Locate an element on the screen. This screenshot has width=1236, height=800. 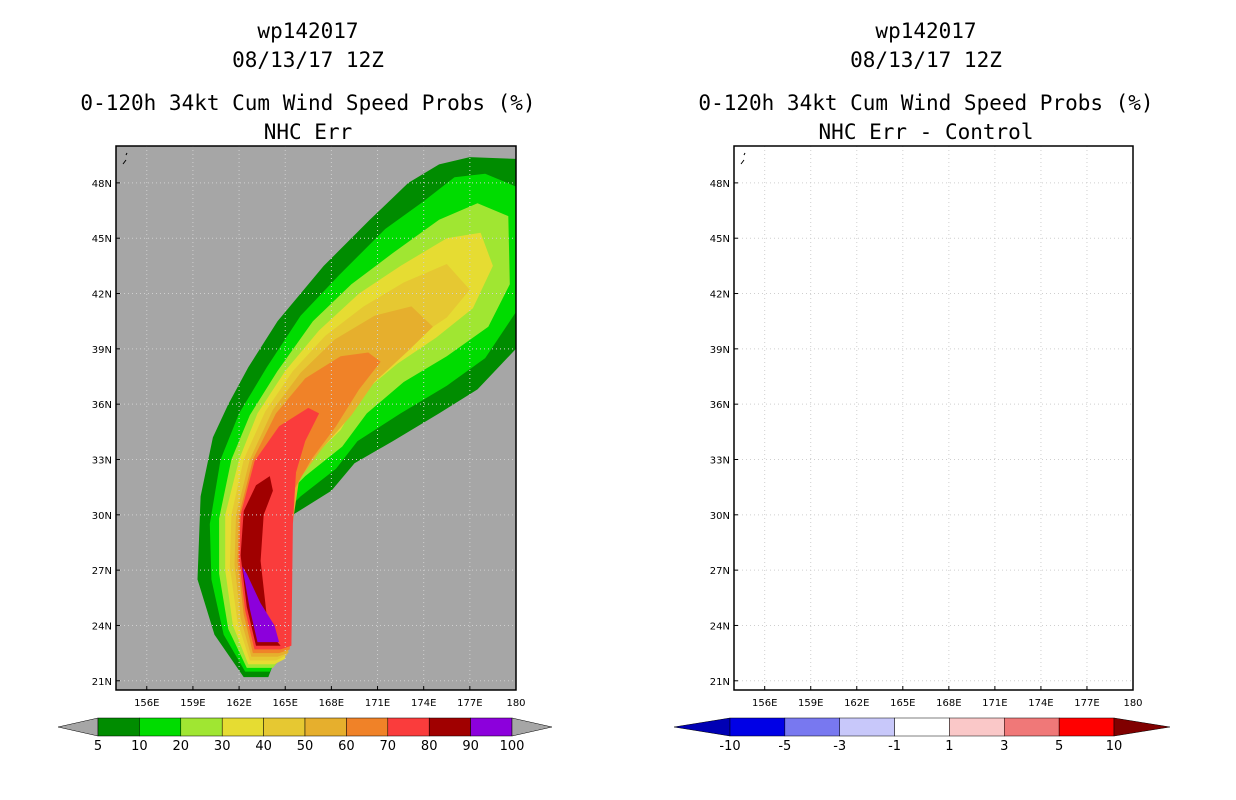
colorbar-label: 90 is located at coordinates (470, 746).